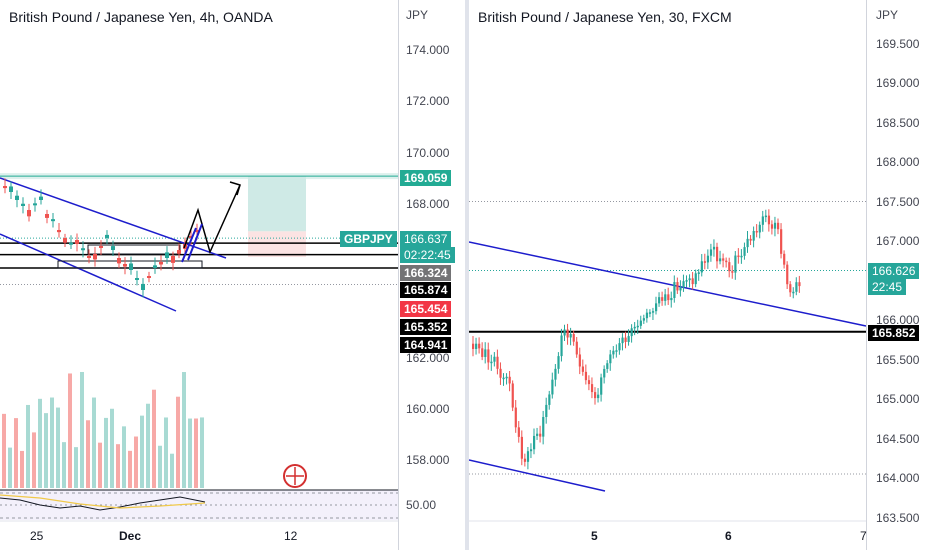  I want to click on trendline-lower, so click(88, 272).